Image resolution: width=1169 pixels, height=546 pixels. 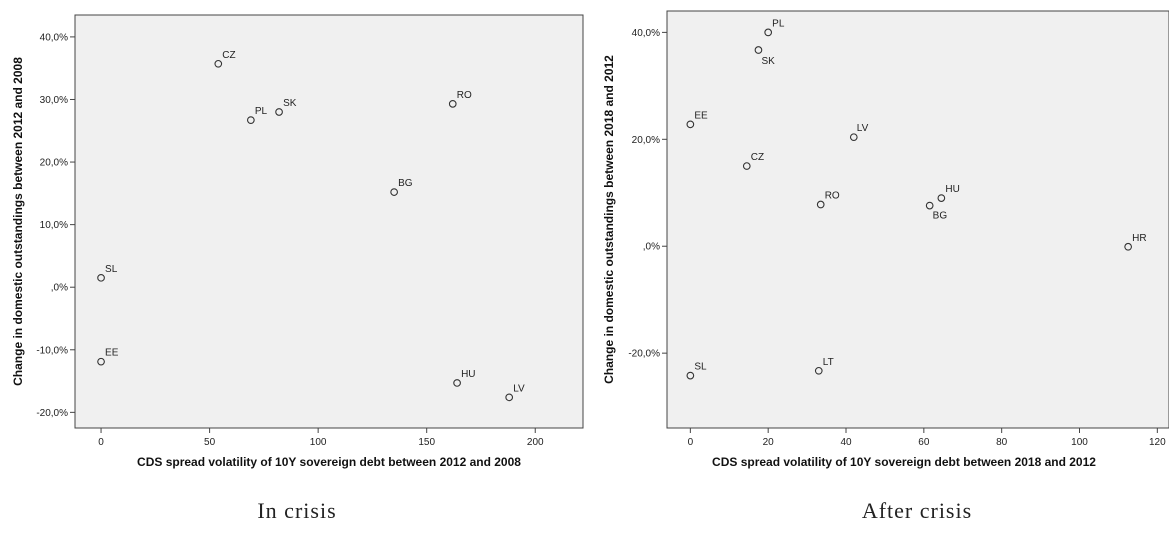 What do you see at coordinates (1128, 246) in the screenshot?
I see `point-hr` at bounding box center [1128, 246].